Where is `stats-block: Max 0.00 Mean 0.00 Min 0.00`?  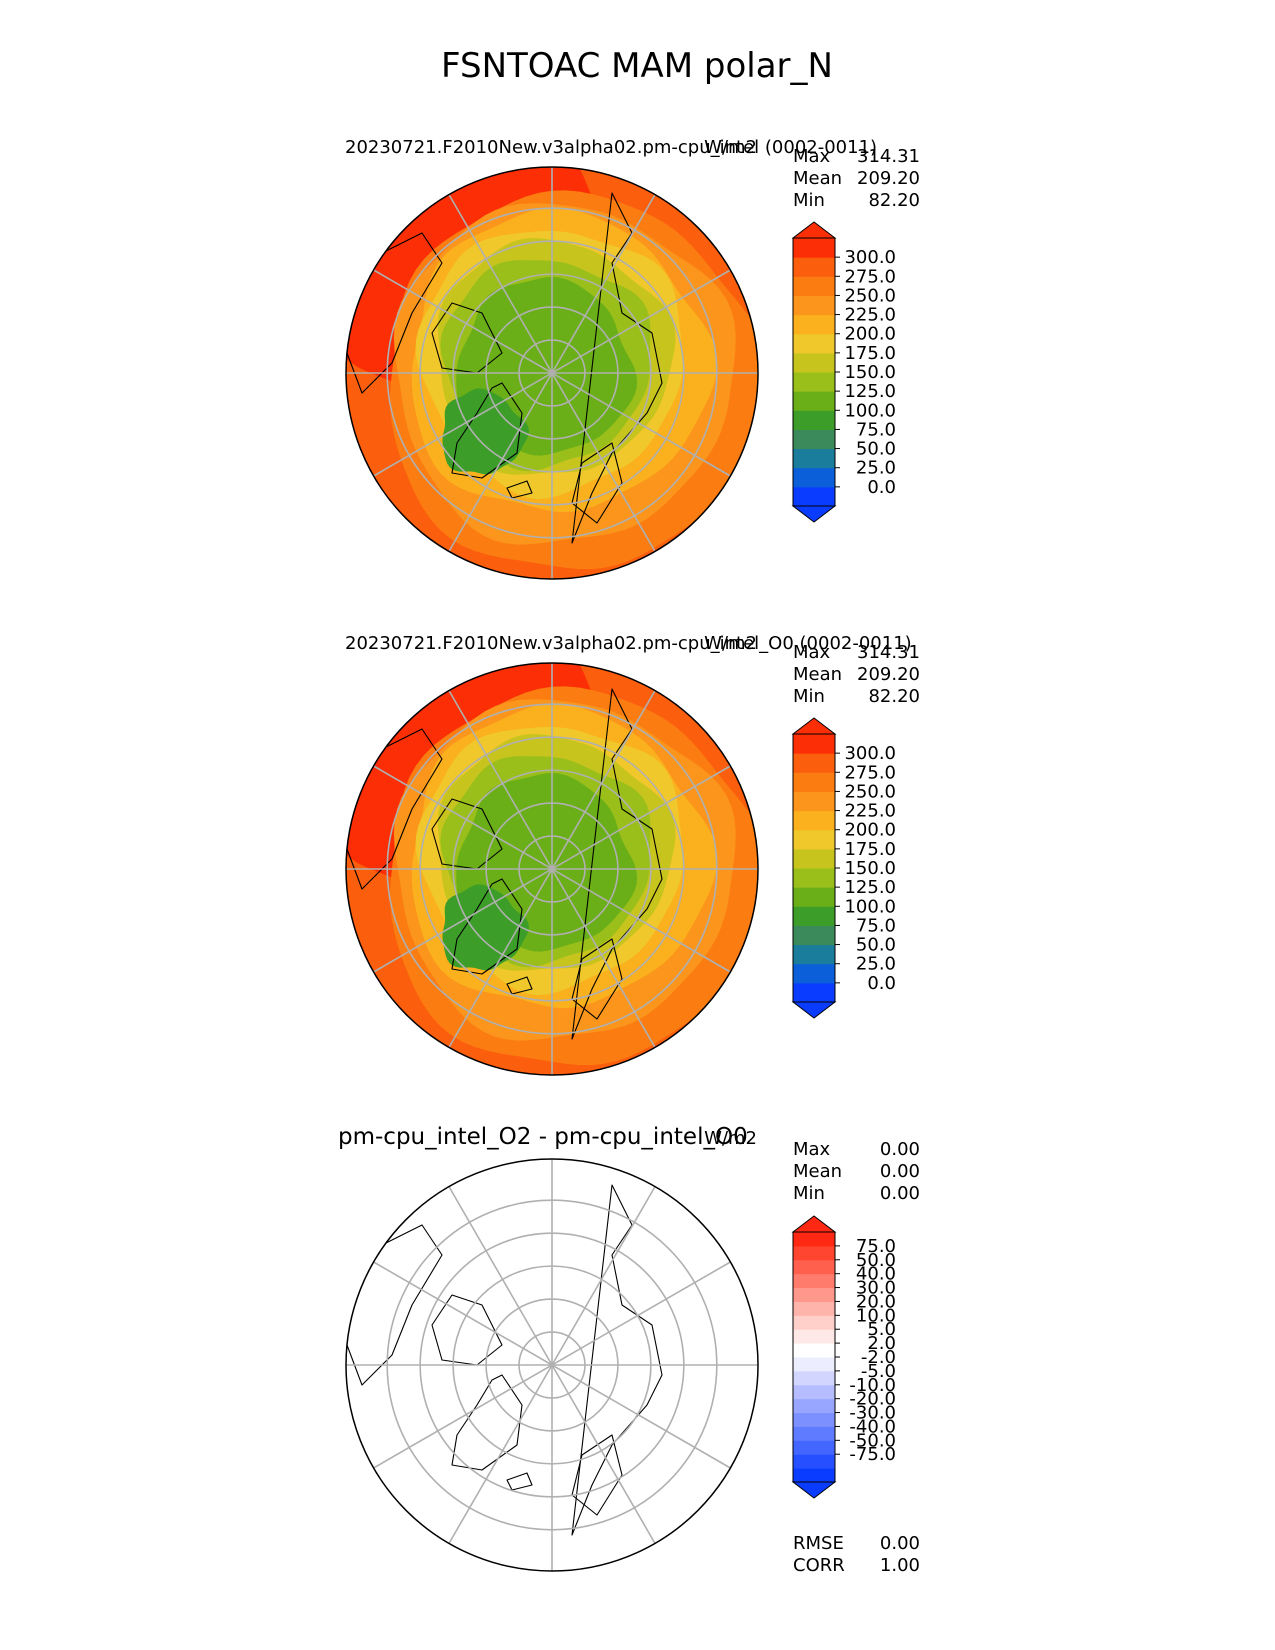
stats-block: Max 0.00 Mean 0.00 Min 0.00 is located at coordinates (856, 1171).